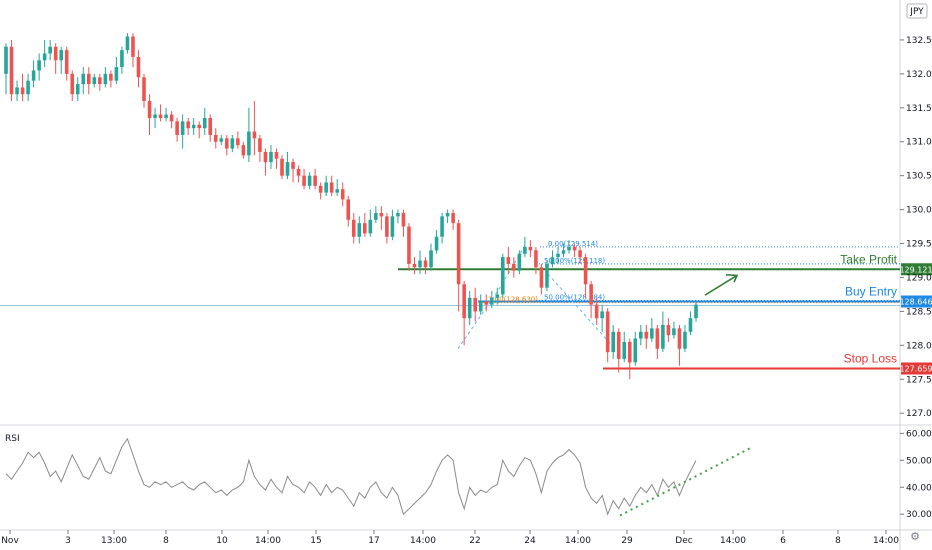  What do you see at coordinates (919, 312) in the screenshot?
I see `price-tick-label: 128.500` at bounding box center [919, 312].